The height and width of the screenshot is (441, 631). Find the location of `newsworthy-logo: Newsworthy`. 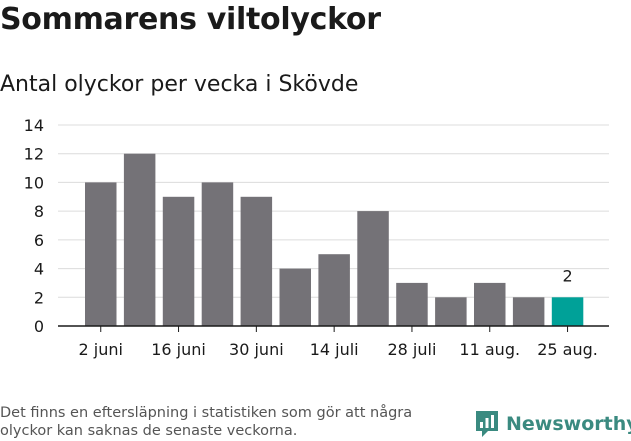

newsworthy-logo: Newsworthy is located at coordinates (552, 424).